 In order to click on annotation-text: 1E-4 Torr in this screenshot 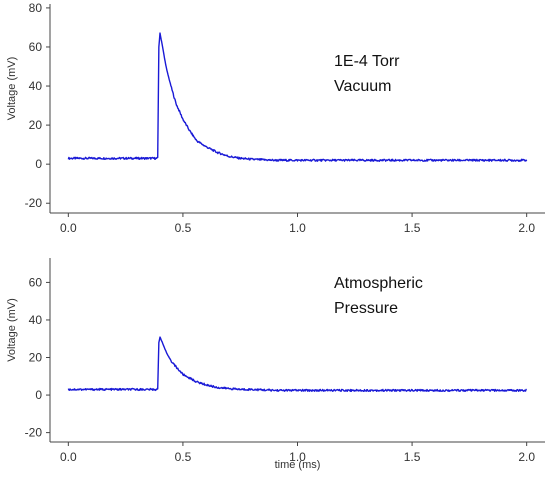, I will do `click(367, 61)`.